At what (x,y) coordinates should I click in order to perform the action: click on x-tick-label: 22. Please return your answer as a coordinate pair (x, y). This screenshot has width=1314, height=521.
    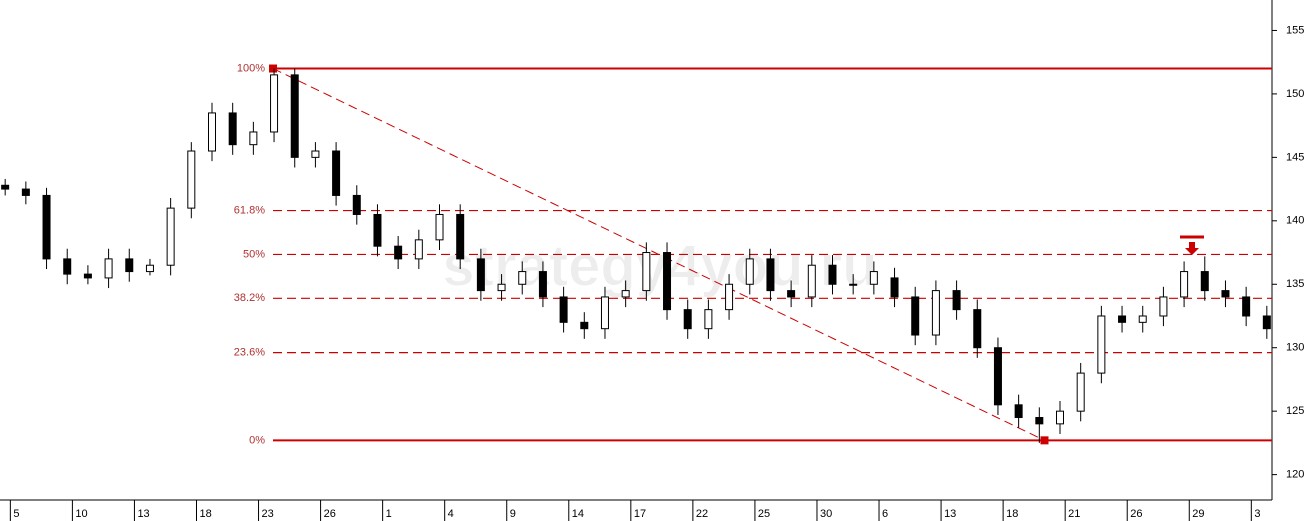
    Looking at the image, I should click on (702, 514).